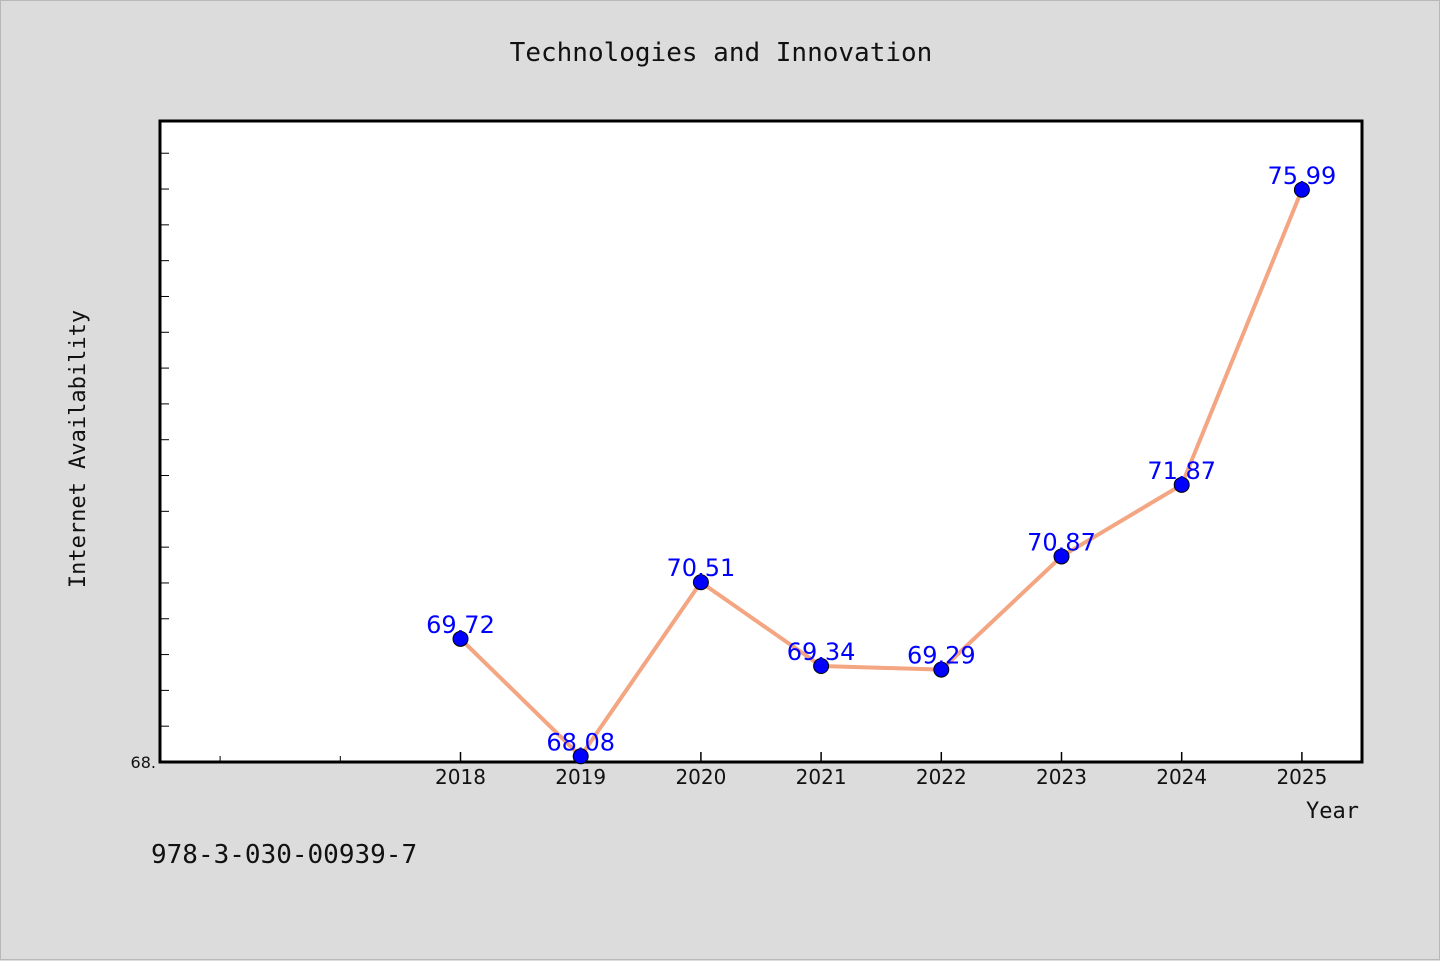 Image resolution: width=1440 pixels, height=961 pixels. I want to click on x-axis-ticks: 2018 2019 2020 2021 2022 2023 2024 2025, so click(773, 770).